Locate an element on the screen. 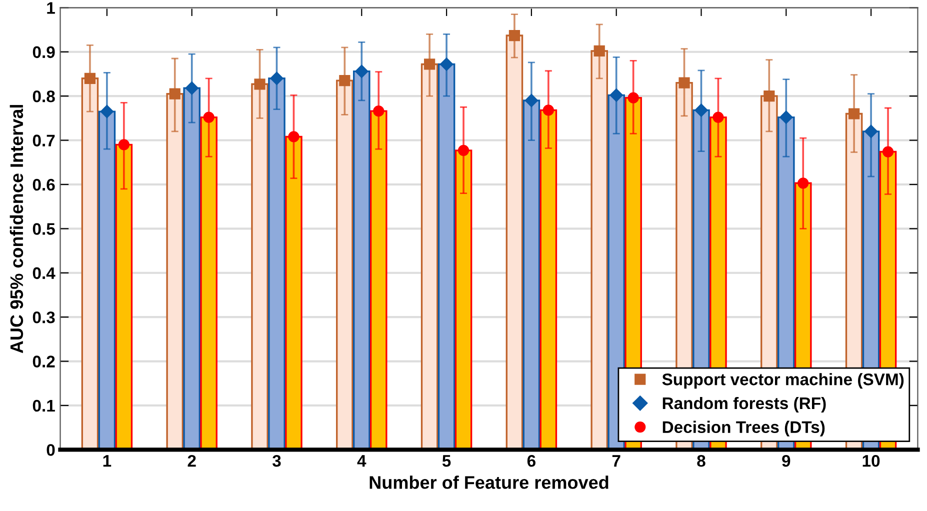 The image size is (927, 511). x-tick-label: 5 is located at coordinates (446, 461).